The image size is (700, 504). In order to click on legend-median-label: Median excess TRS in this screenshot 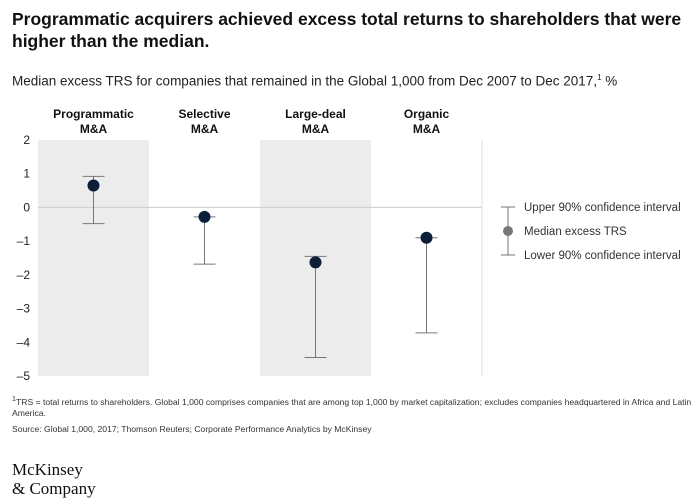, I will do `click(575, 232)`.